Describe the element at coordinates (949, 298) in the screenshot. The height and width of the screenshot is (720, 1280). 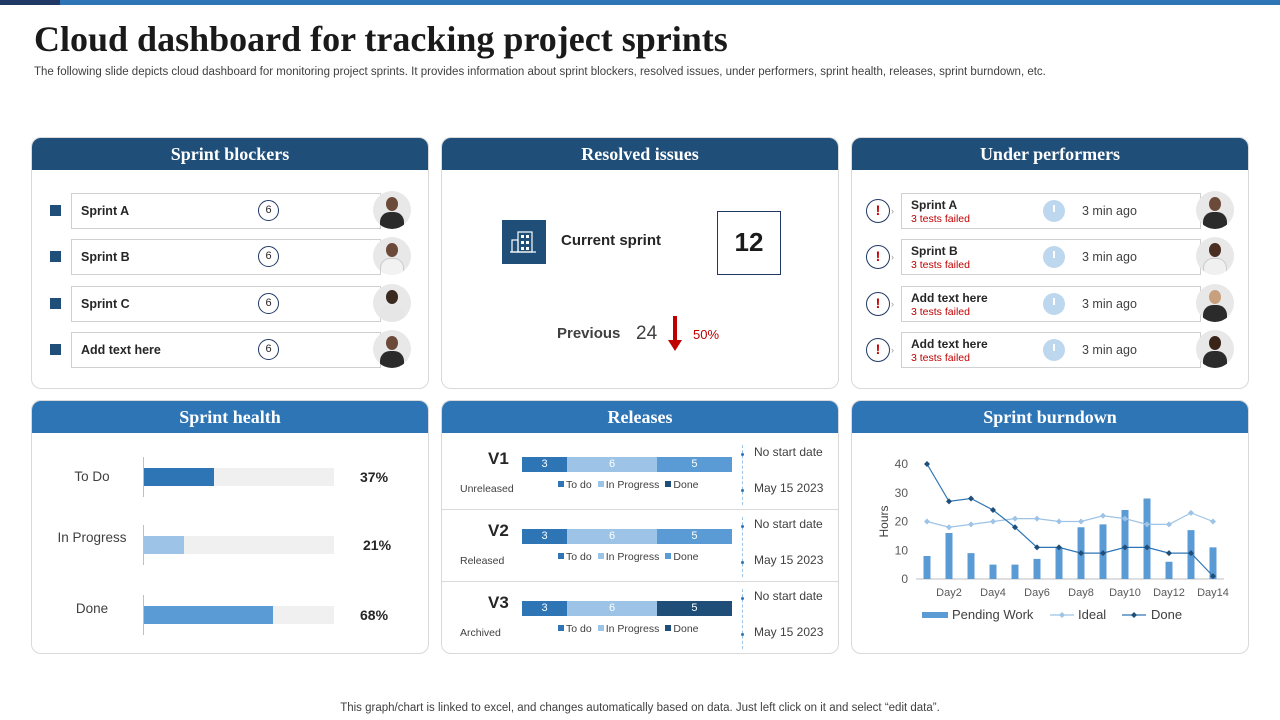
I see `performer-name: Add text here` at that location.